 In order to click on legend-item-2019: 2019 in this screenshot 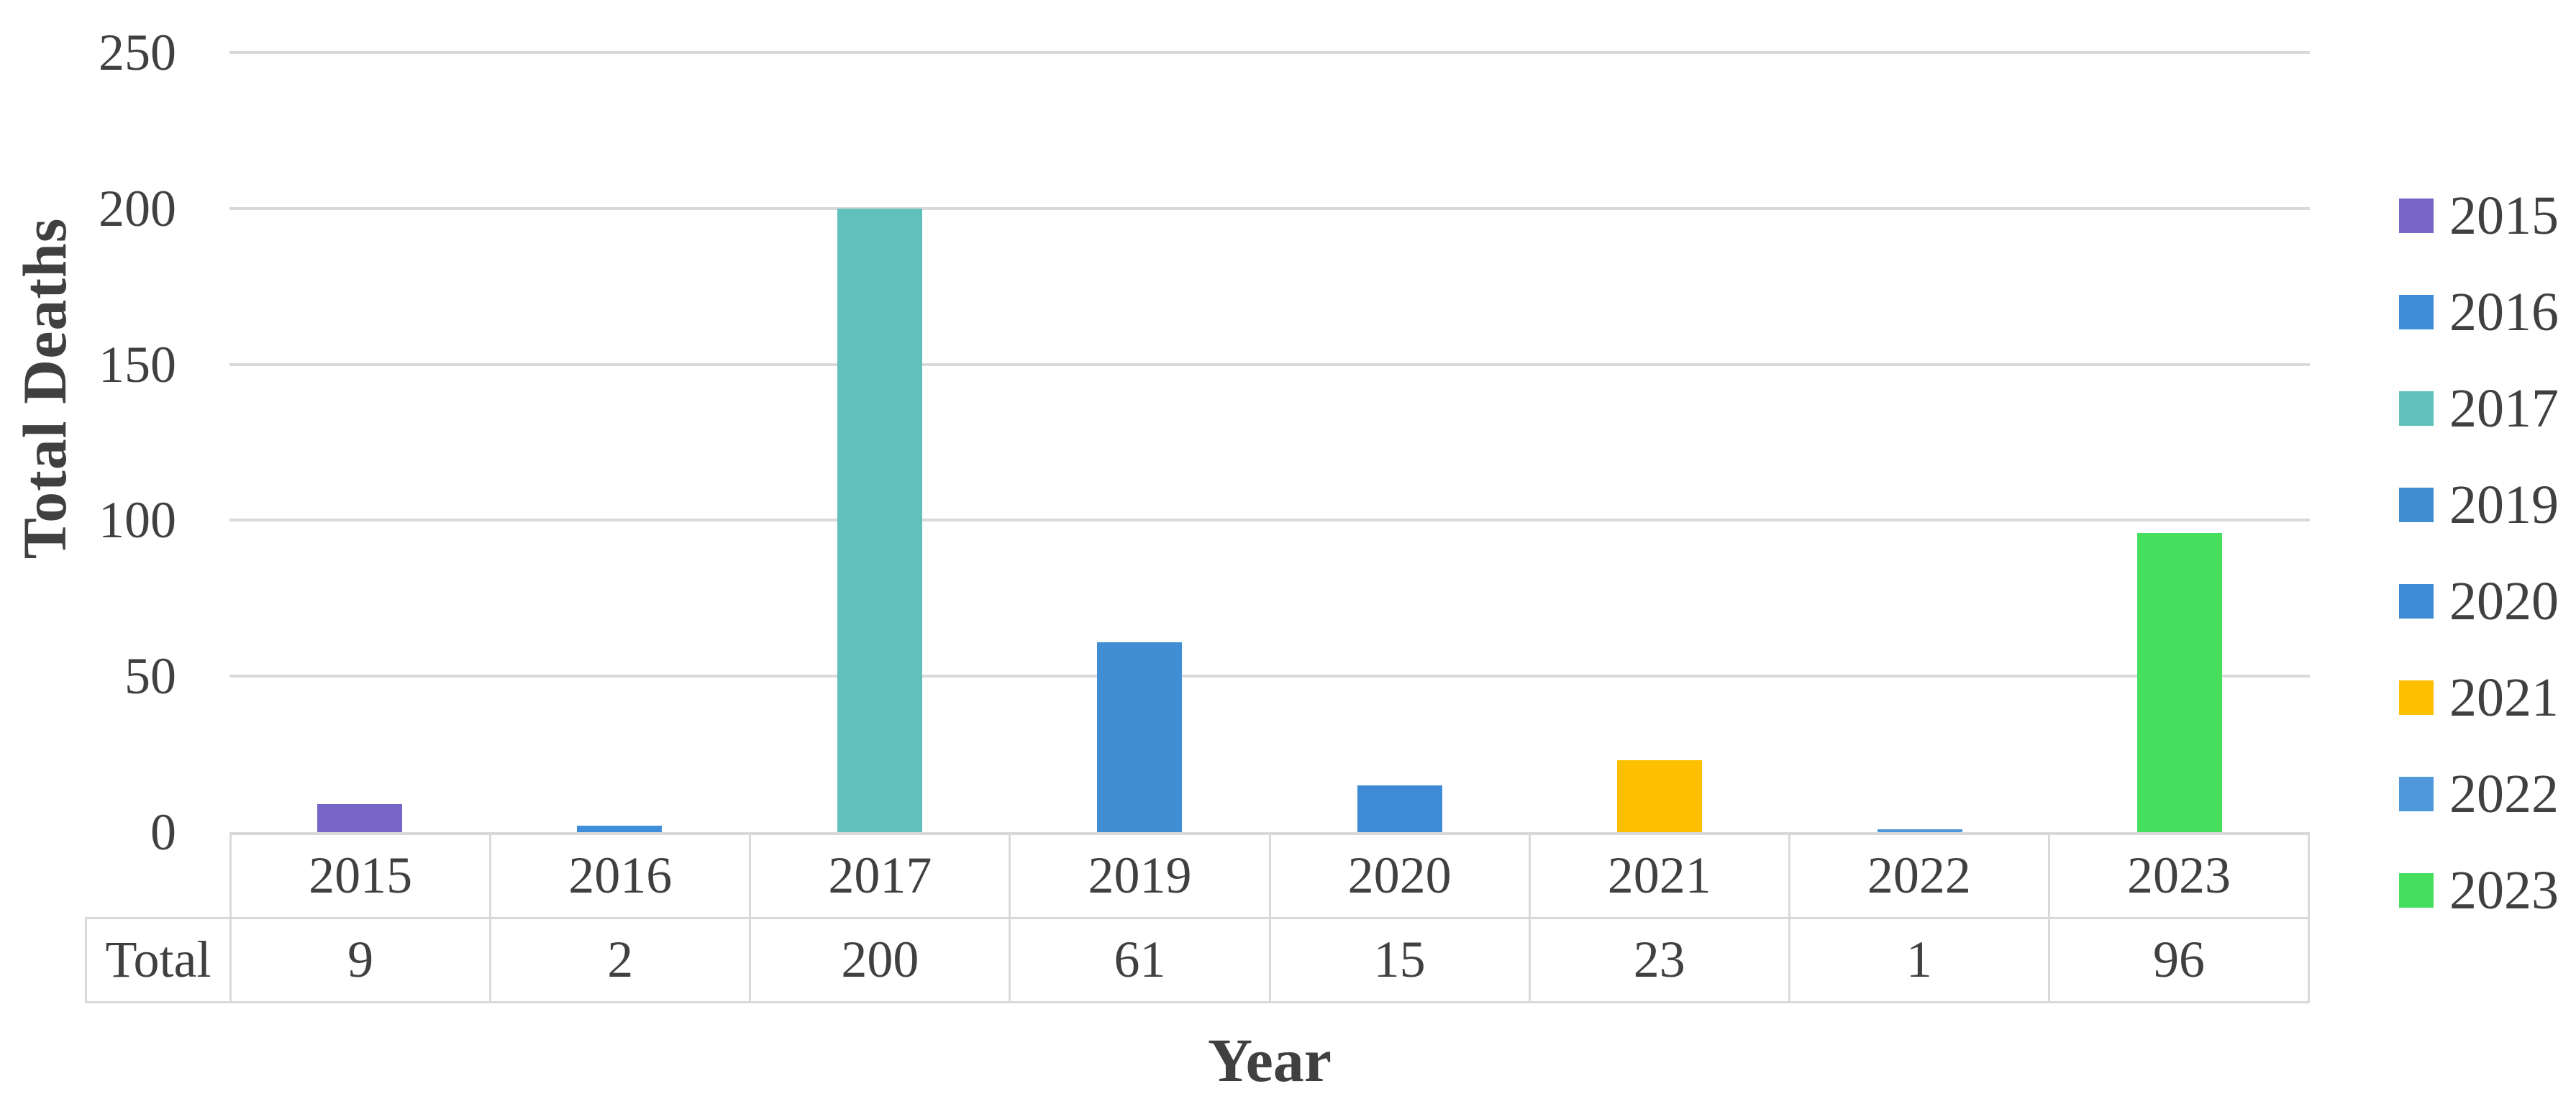, I will do `click(2479, 505)`.